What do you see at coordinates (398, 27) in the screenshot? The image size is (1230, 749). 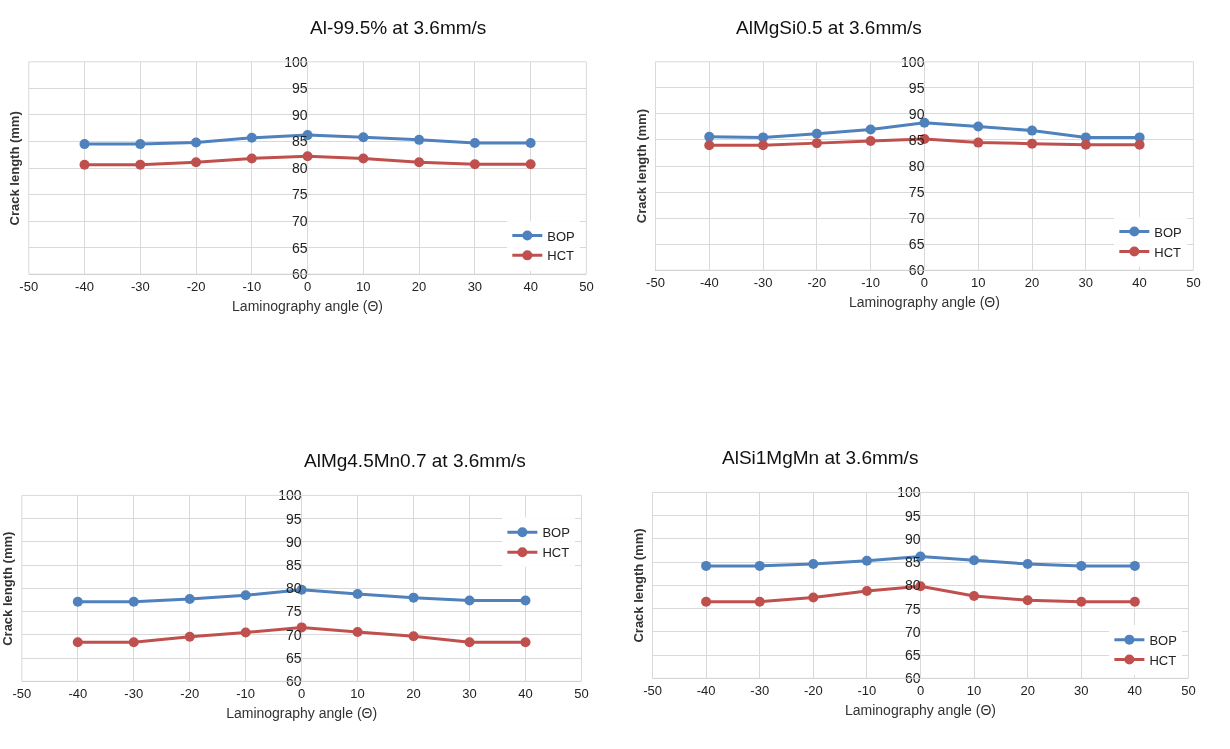 I see `chart-title: Al-99.5% at 3.6mm/s` at bounding box center [398, 27].